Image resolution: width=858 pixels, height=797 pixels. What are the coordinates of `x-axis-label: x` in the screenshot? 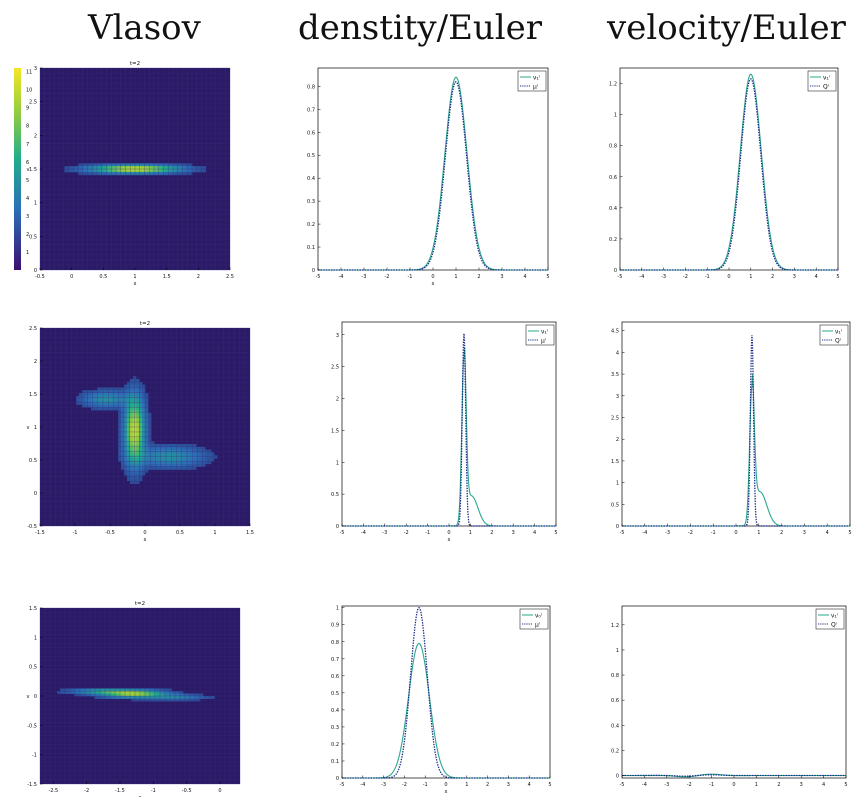 It's located at (135, 284).